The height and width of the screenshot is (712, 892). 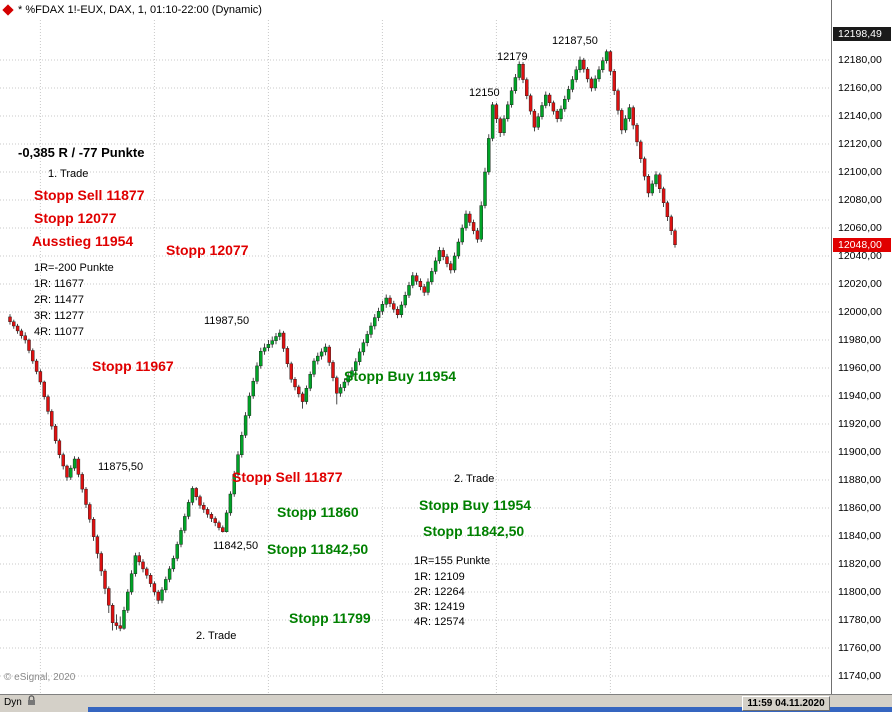 I want to click on axis-lock-icon, so click(x=31, y=702).